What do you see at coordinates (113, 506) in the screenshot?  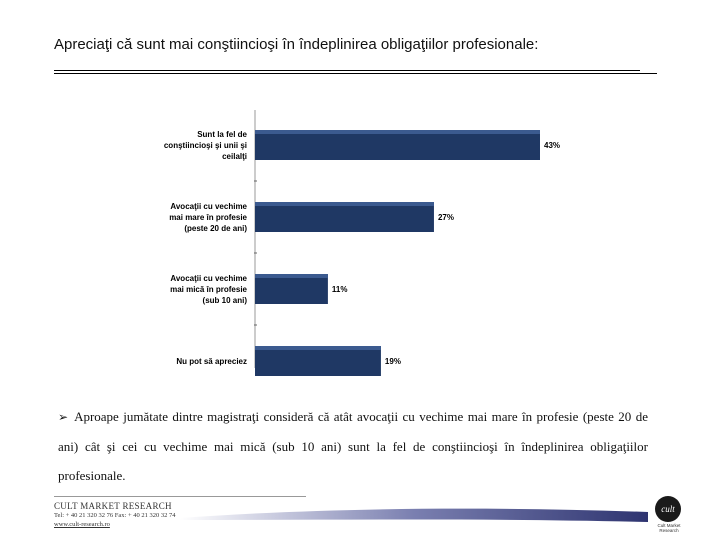 I see `footer-company: CULT MARKET RESEARCH` at bounding box center [113, 506].